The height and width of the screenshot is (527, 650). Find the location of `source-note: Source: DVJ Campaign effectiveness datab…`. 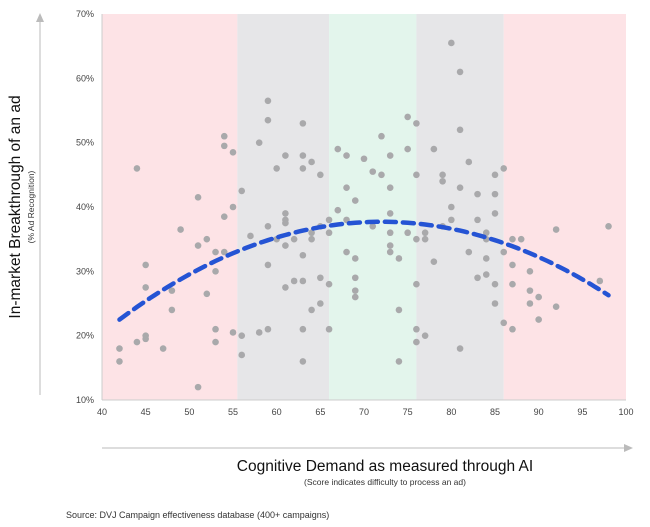

source-note: Source: DVJ Campaign effectiveness datab… is located at coordinates (197, 515).